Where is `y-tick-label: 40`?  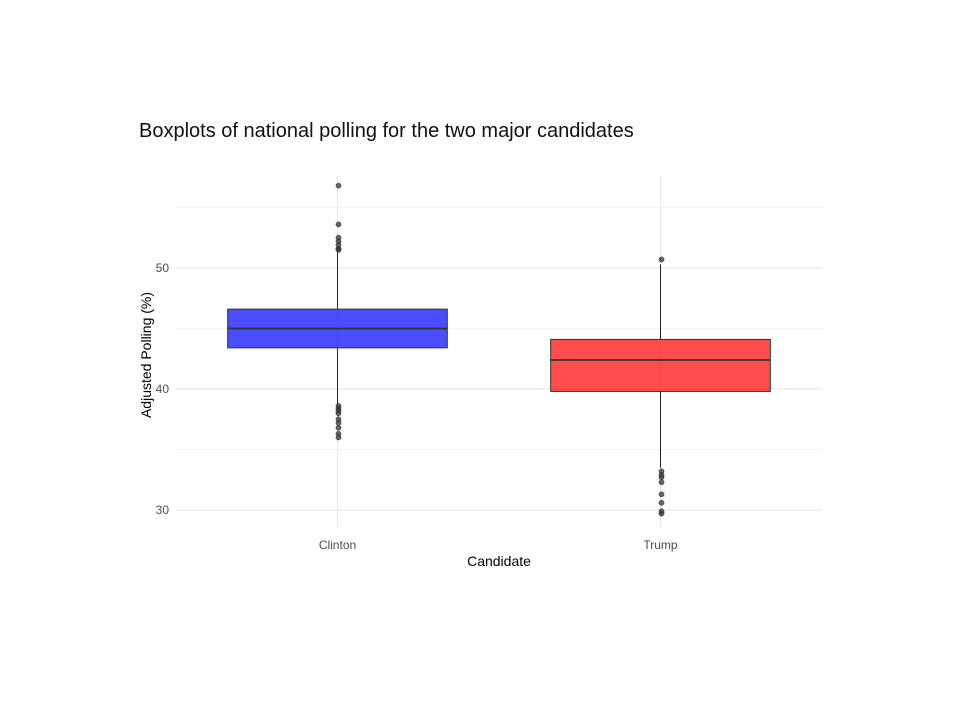
y-tick-label: 40 is located at coordinates (163, 389).